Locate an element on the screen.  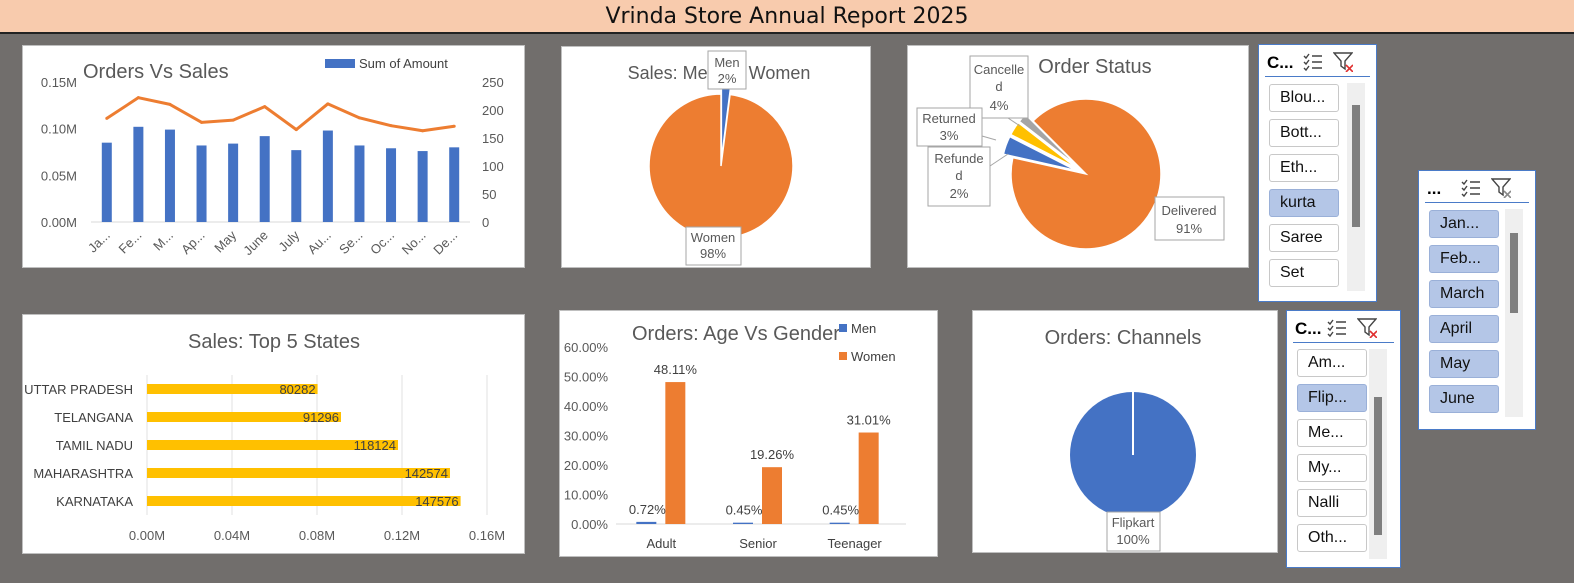
y-tick-label: 20.00% is located at coordinates (586, 465).